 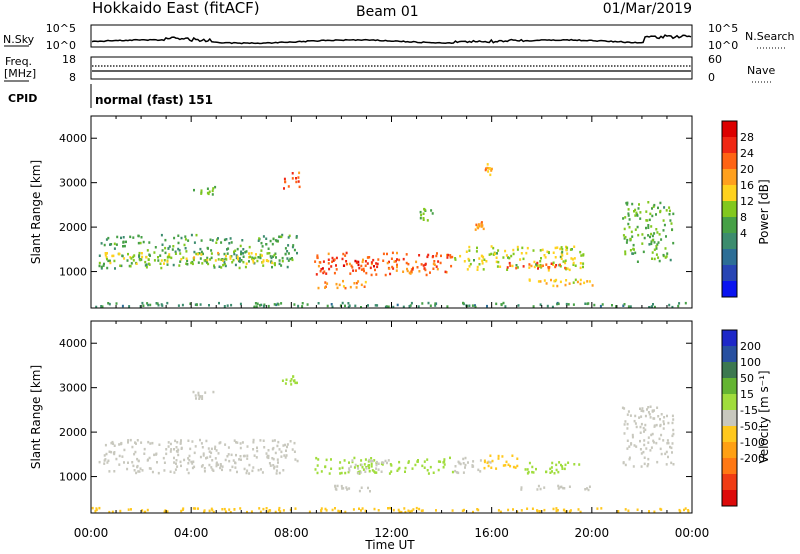 What do you see at coordinates (752, 442) in the screenshot?
I see `colorbar-tick-label: -100` at bounding box center [752, 442].